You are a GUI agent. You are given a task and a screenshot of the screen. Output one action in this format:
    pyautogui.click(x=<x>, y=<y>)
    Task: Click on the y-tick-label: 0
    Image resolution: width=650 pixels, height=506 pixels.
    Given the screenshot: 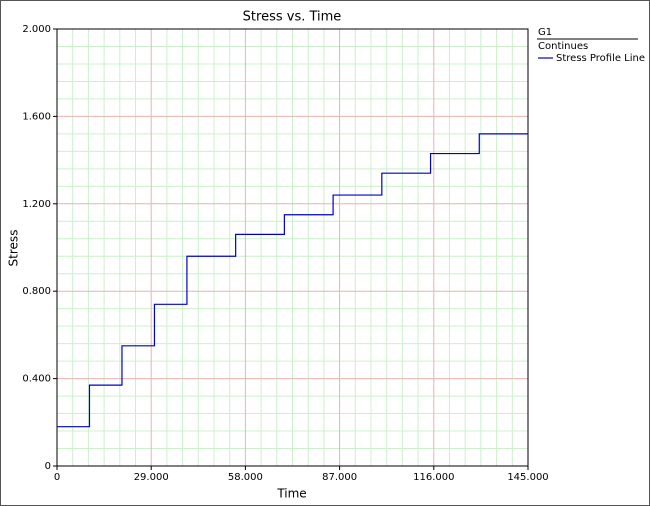 What is the action you would take?
    pyautogui.click(x=48, y=466)
    